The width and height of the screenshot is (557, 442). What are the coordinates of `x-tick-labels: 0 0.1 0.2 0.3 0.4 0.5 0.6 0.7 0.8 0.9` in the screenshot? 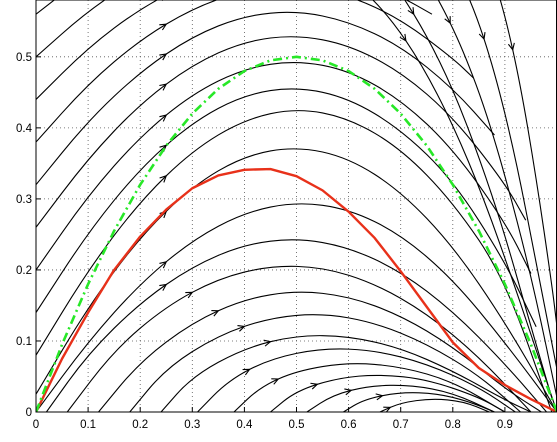 It's located at (273, 425).